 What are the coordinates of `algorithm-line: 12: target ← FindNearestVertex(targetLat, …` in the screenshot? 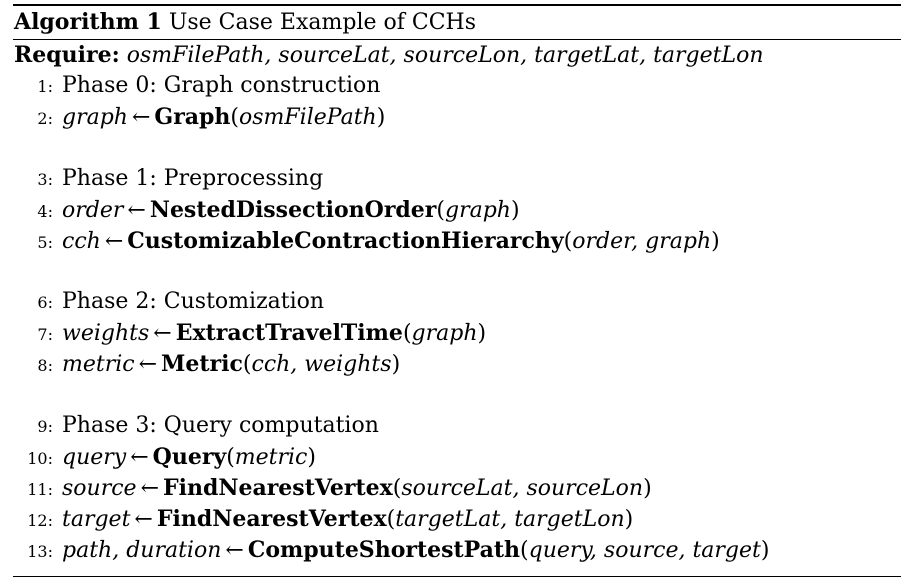 It's located at (323, 520).